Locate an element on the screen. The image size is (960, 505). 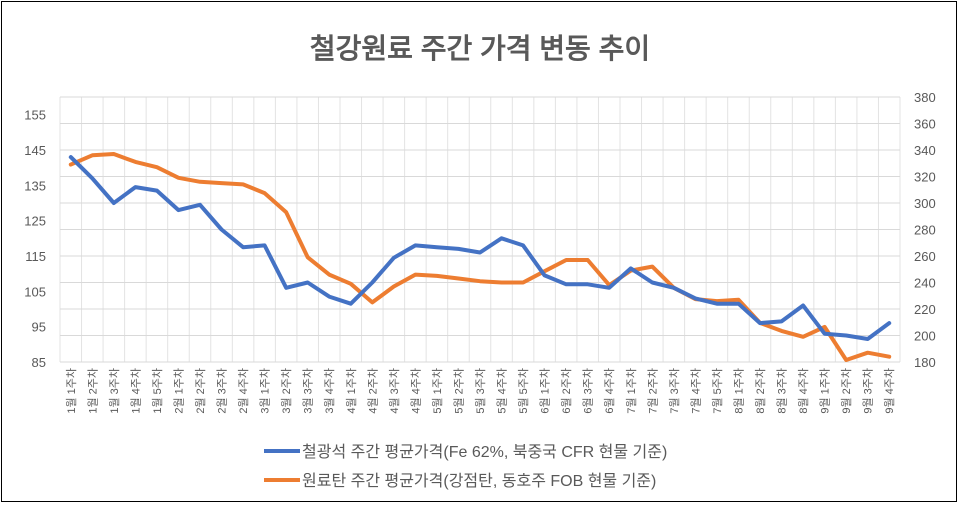
right-axis-tick-label: 280 is located at coordinates (925, 230).